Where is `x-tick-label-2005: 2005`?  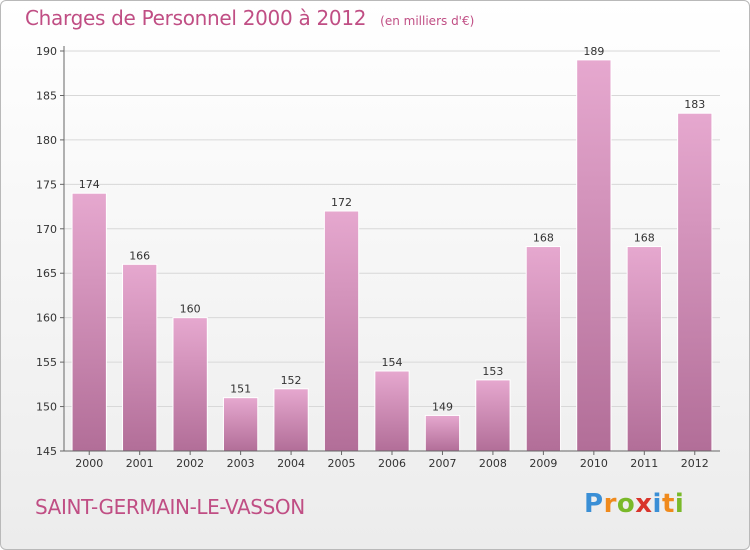
x-tick-label-2005: 2005 is located at coordinates (342, 463).